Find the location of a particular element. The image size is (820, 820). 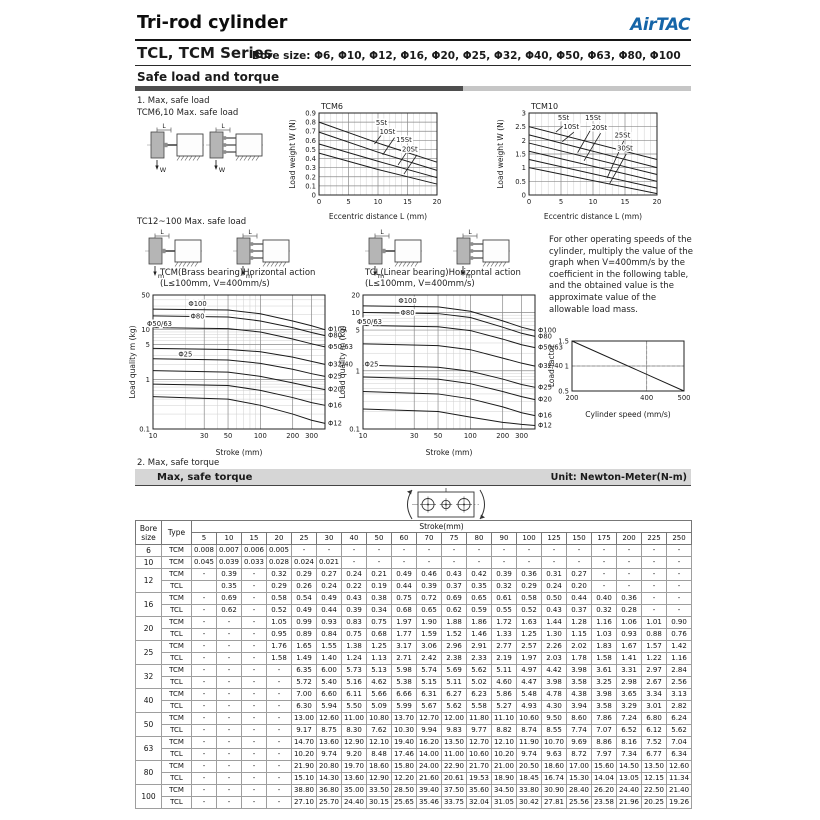

tc12-label: TC12~100 Max. safe load is located at coordinates (192, 222).